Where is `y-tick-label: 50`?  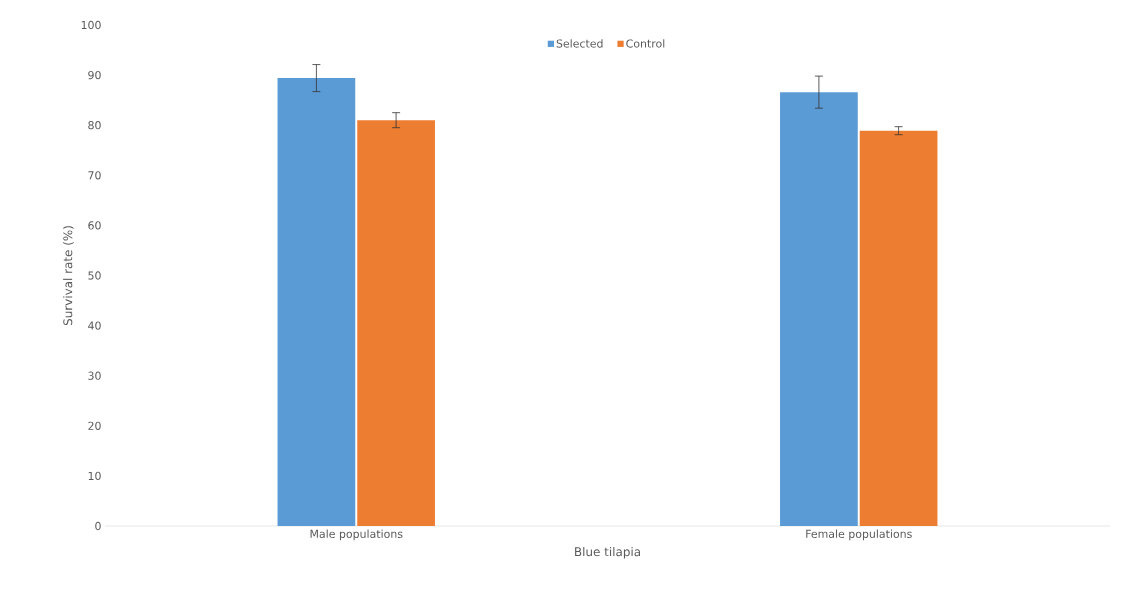 y-tick-label: 50 is located at coordinates (94, 275).